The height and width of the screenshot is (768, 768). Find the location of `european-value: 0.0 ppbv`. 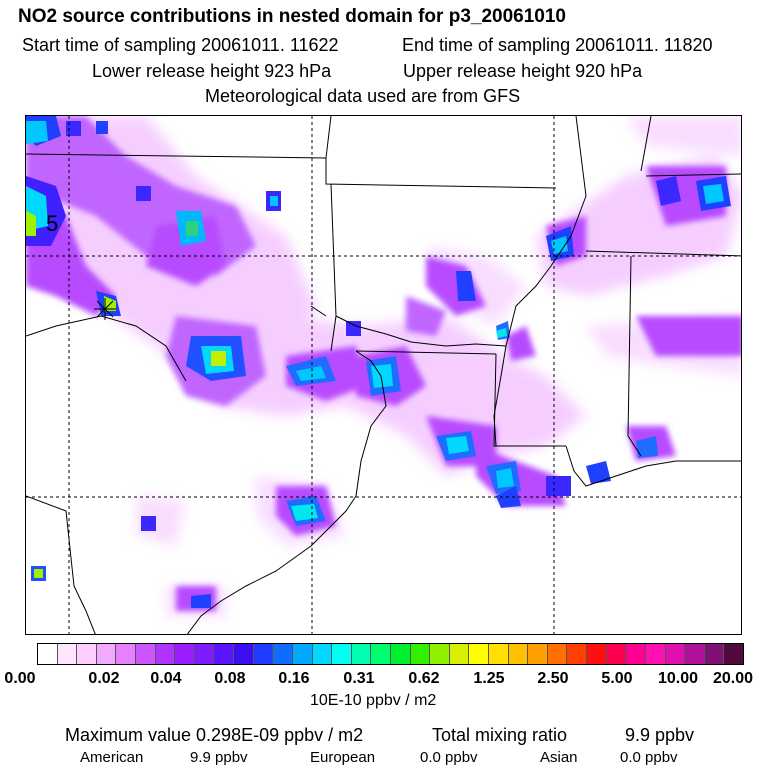

european-value: 0.0 ppbv is located at coordinates (449, 757).